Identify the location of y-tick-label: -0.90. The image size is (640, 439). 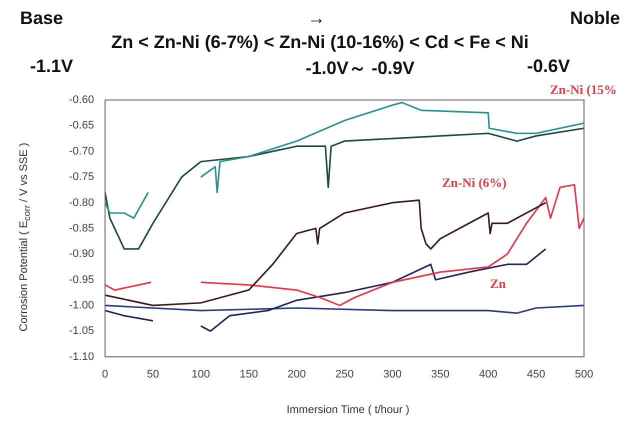
(81, 254).